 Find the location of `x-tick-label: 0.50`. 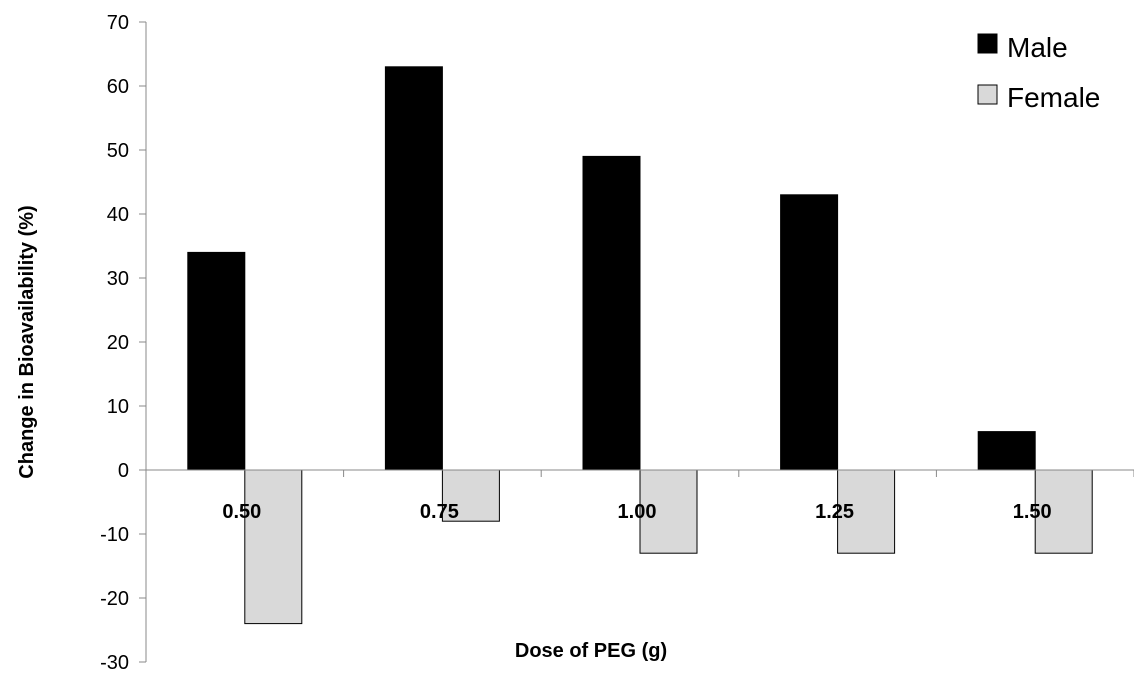

x-tick-label: 0.50 is located at coordinates (241, 512).